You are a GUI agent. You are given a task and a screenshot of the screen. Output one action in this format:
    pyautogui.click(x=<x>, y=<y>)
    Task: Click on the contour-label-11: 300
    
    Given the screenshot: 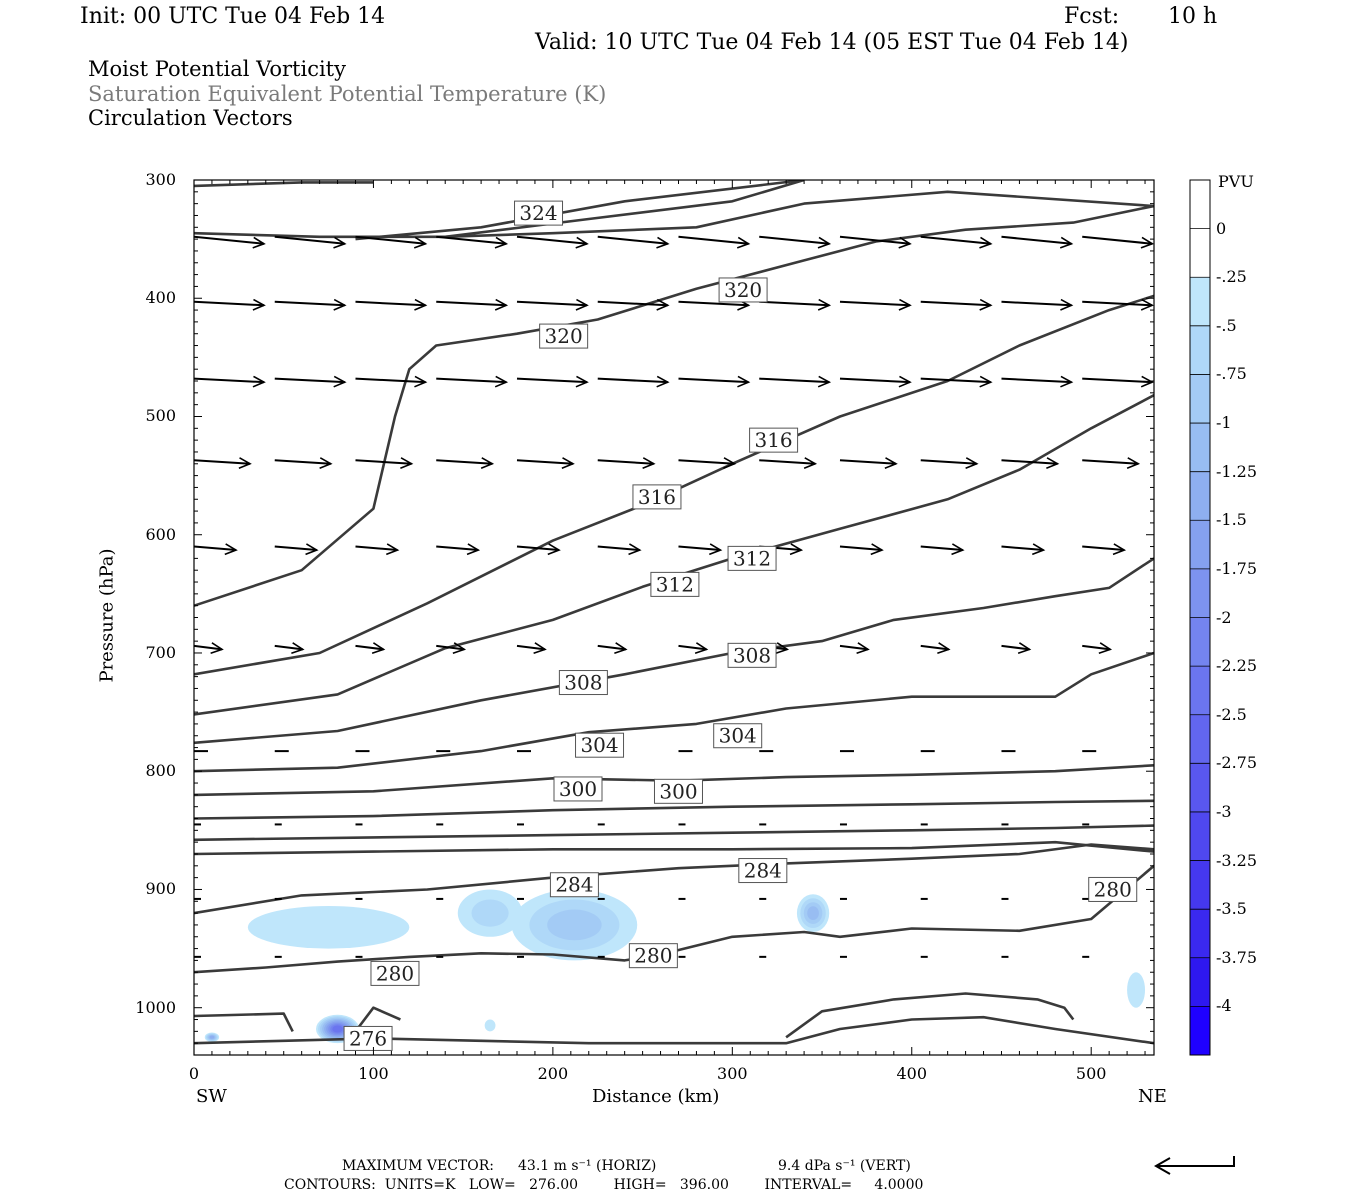 What is the action you would take?
    pyautogui.click(x=578, y=789)
    